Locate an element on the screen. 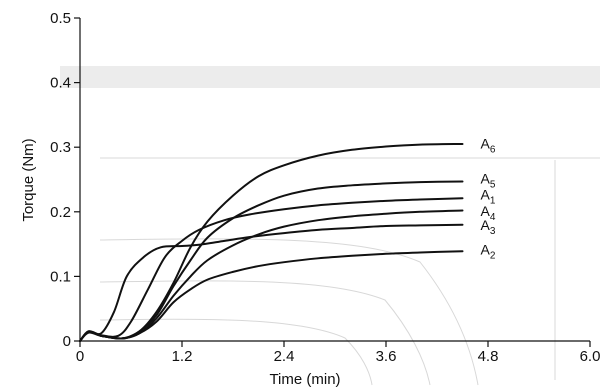 This screenshot has height=390, width=606. series-label-subscript: 4 is located at coordinates (493, 217).